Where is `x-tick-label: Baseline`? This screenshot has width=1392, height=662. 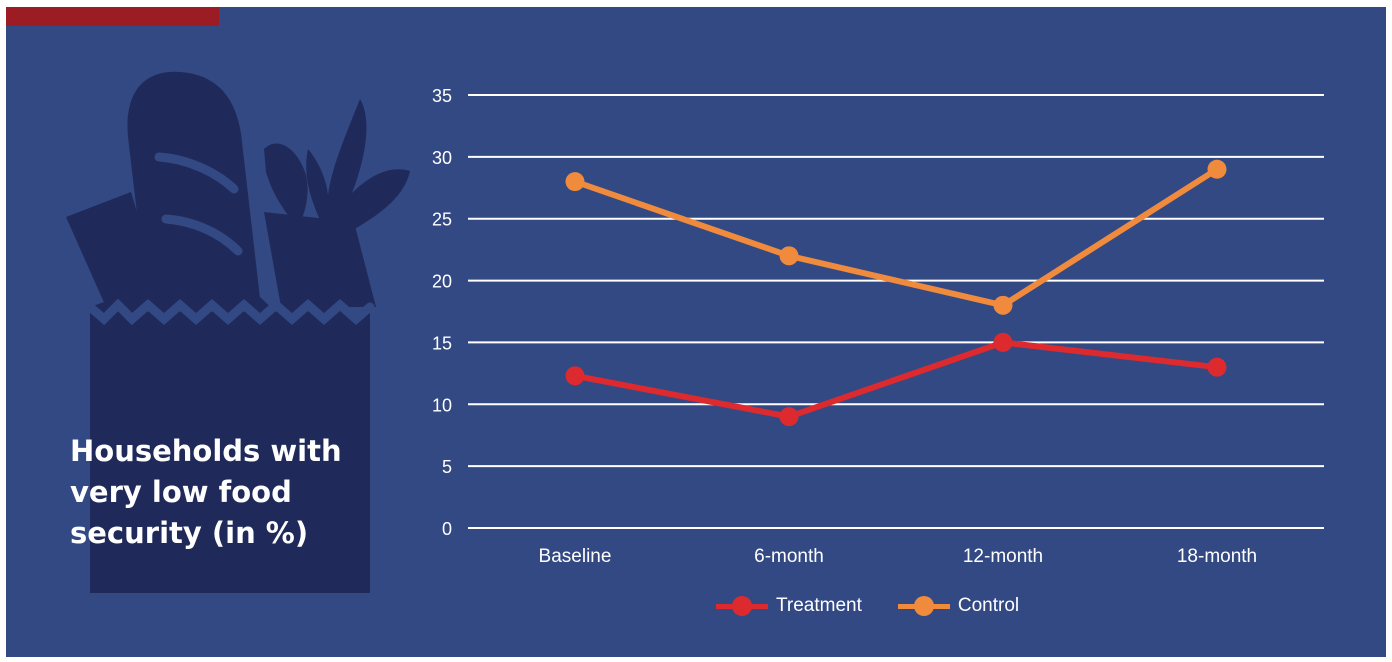 x-tick-label: Baseline is located at coordinates (575, 556).